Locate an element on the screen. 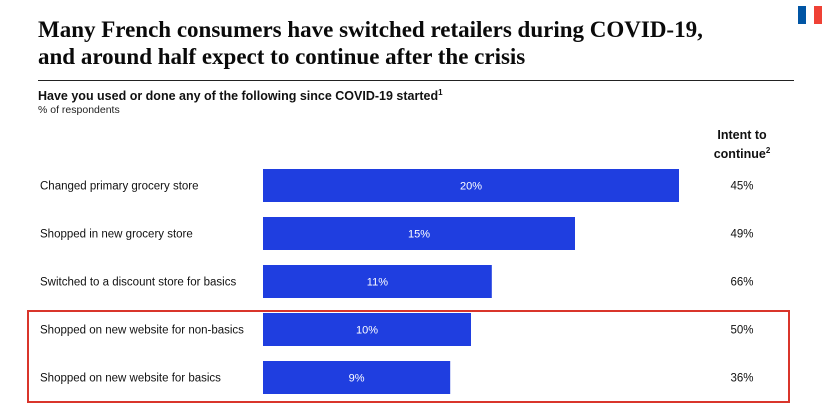  flag-stripe-white is located at coordinates (810, 15).